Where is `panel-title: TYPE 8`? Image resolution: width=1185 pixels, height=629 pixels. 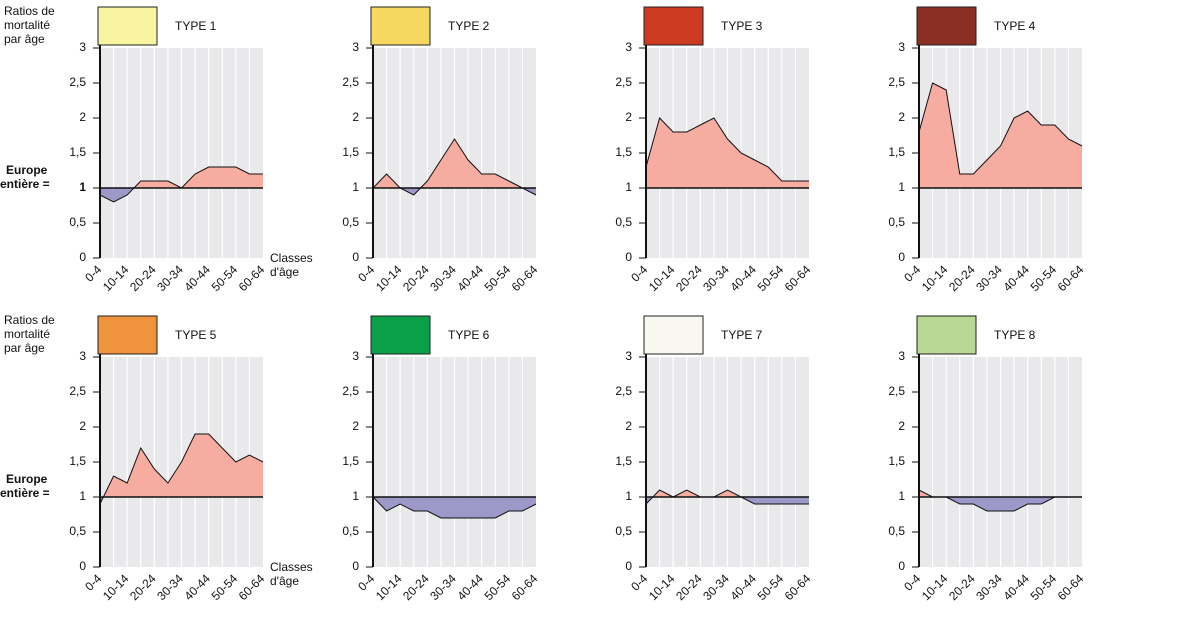 panel-title: TYPE 8 is located at coordinates (1015, 335).